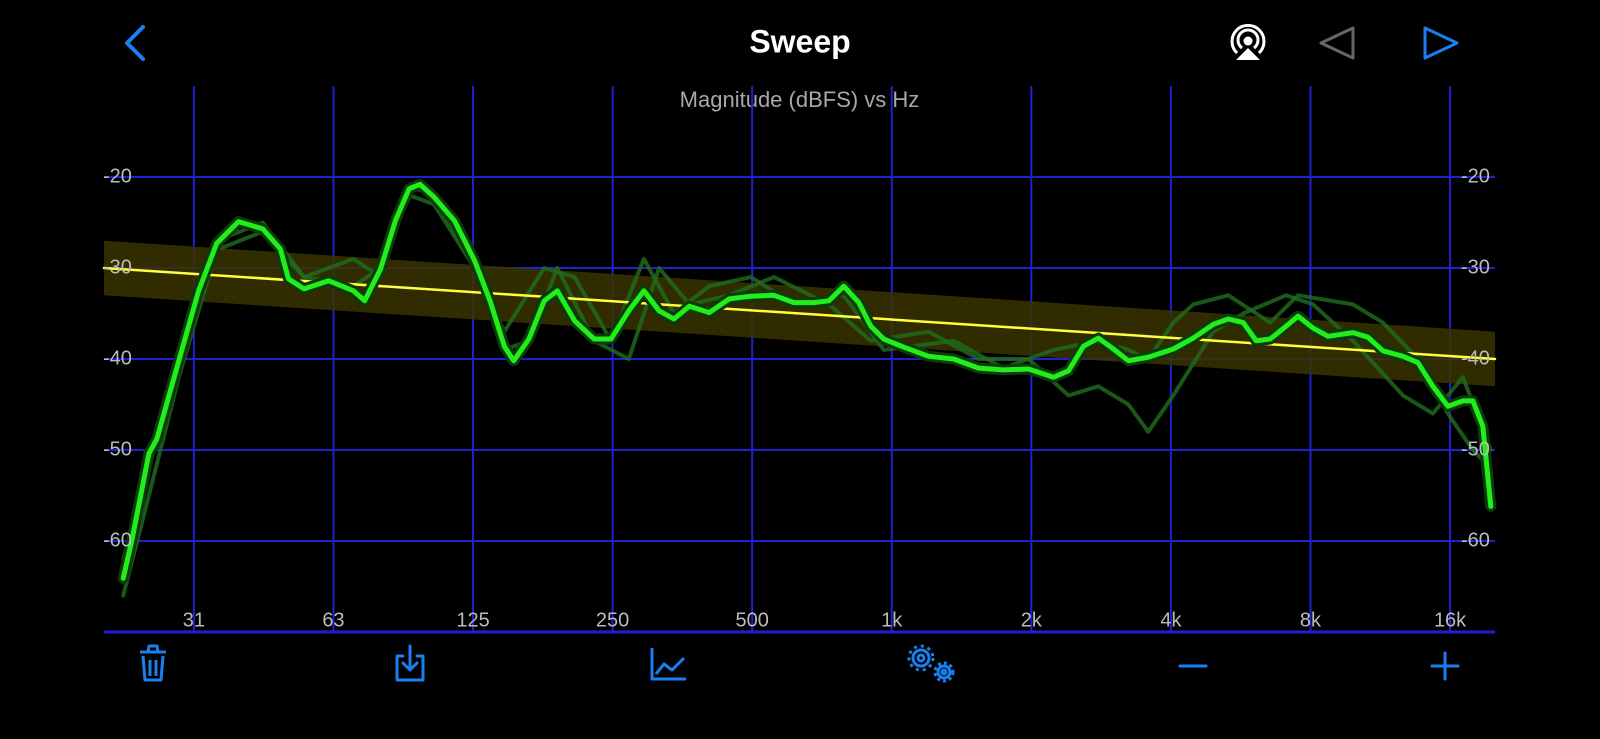 Image resolution: width=1600 pixels, height=739 pixels. What do you see at coordinates (799, 41) in the screenshot?
I see `screen-title: Sweep` at bounding box center [799, 41].